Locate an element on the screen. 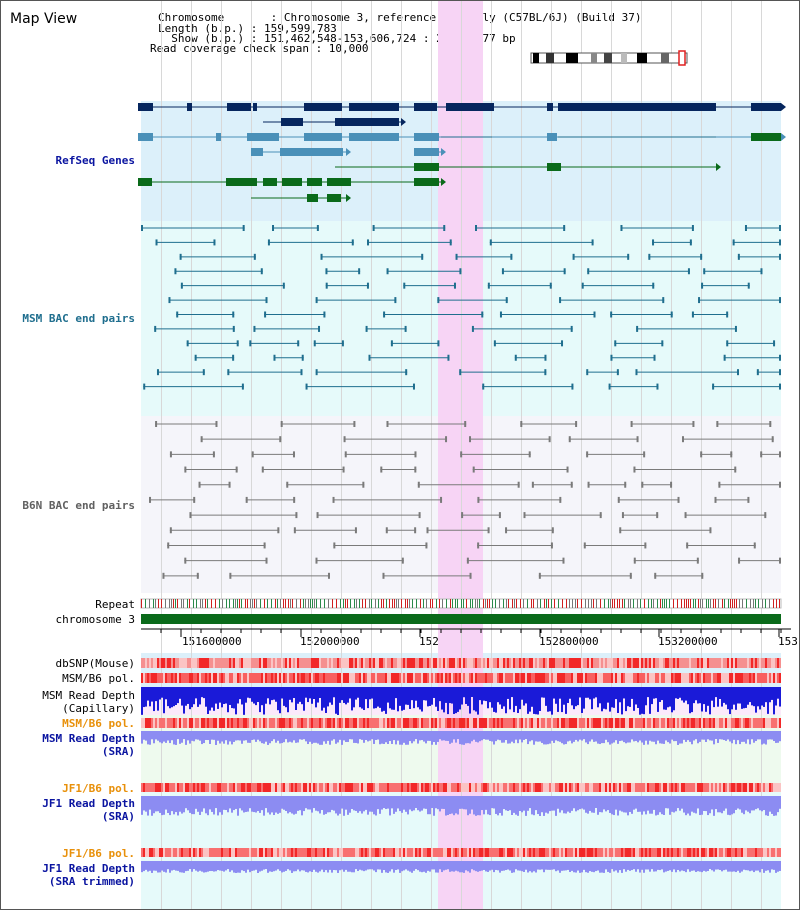 This screenshot has width=800, height=910. refseq-gene-exon is located at coordinates (257, 152).